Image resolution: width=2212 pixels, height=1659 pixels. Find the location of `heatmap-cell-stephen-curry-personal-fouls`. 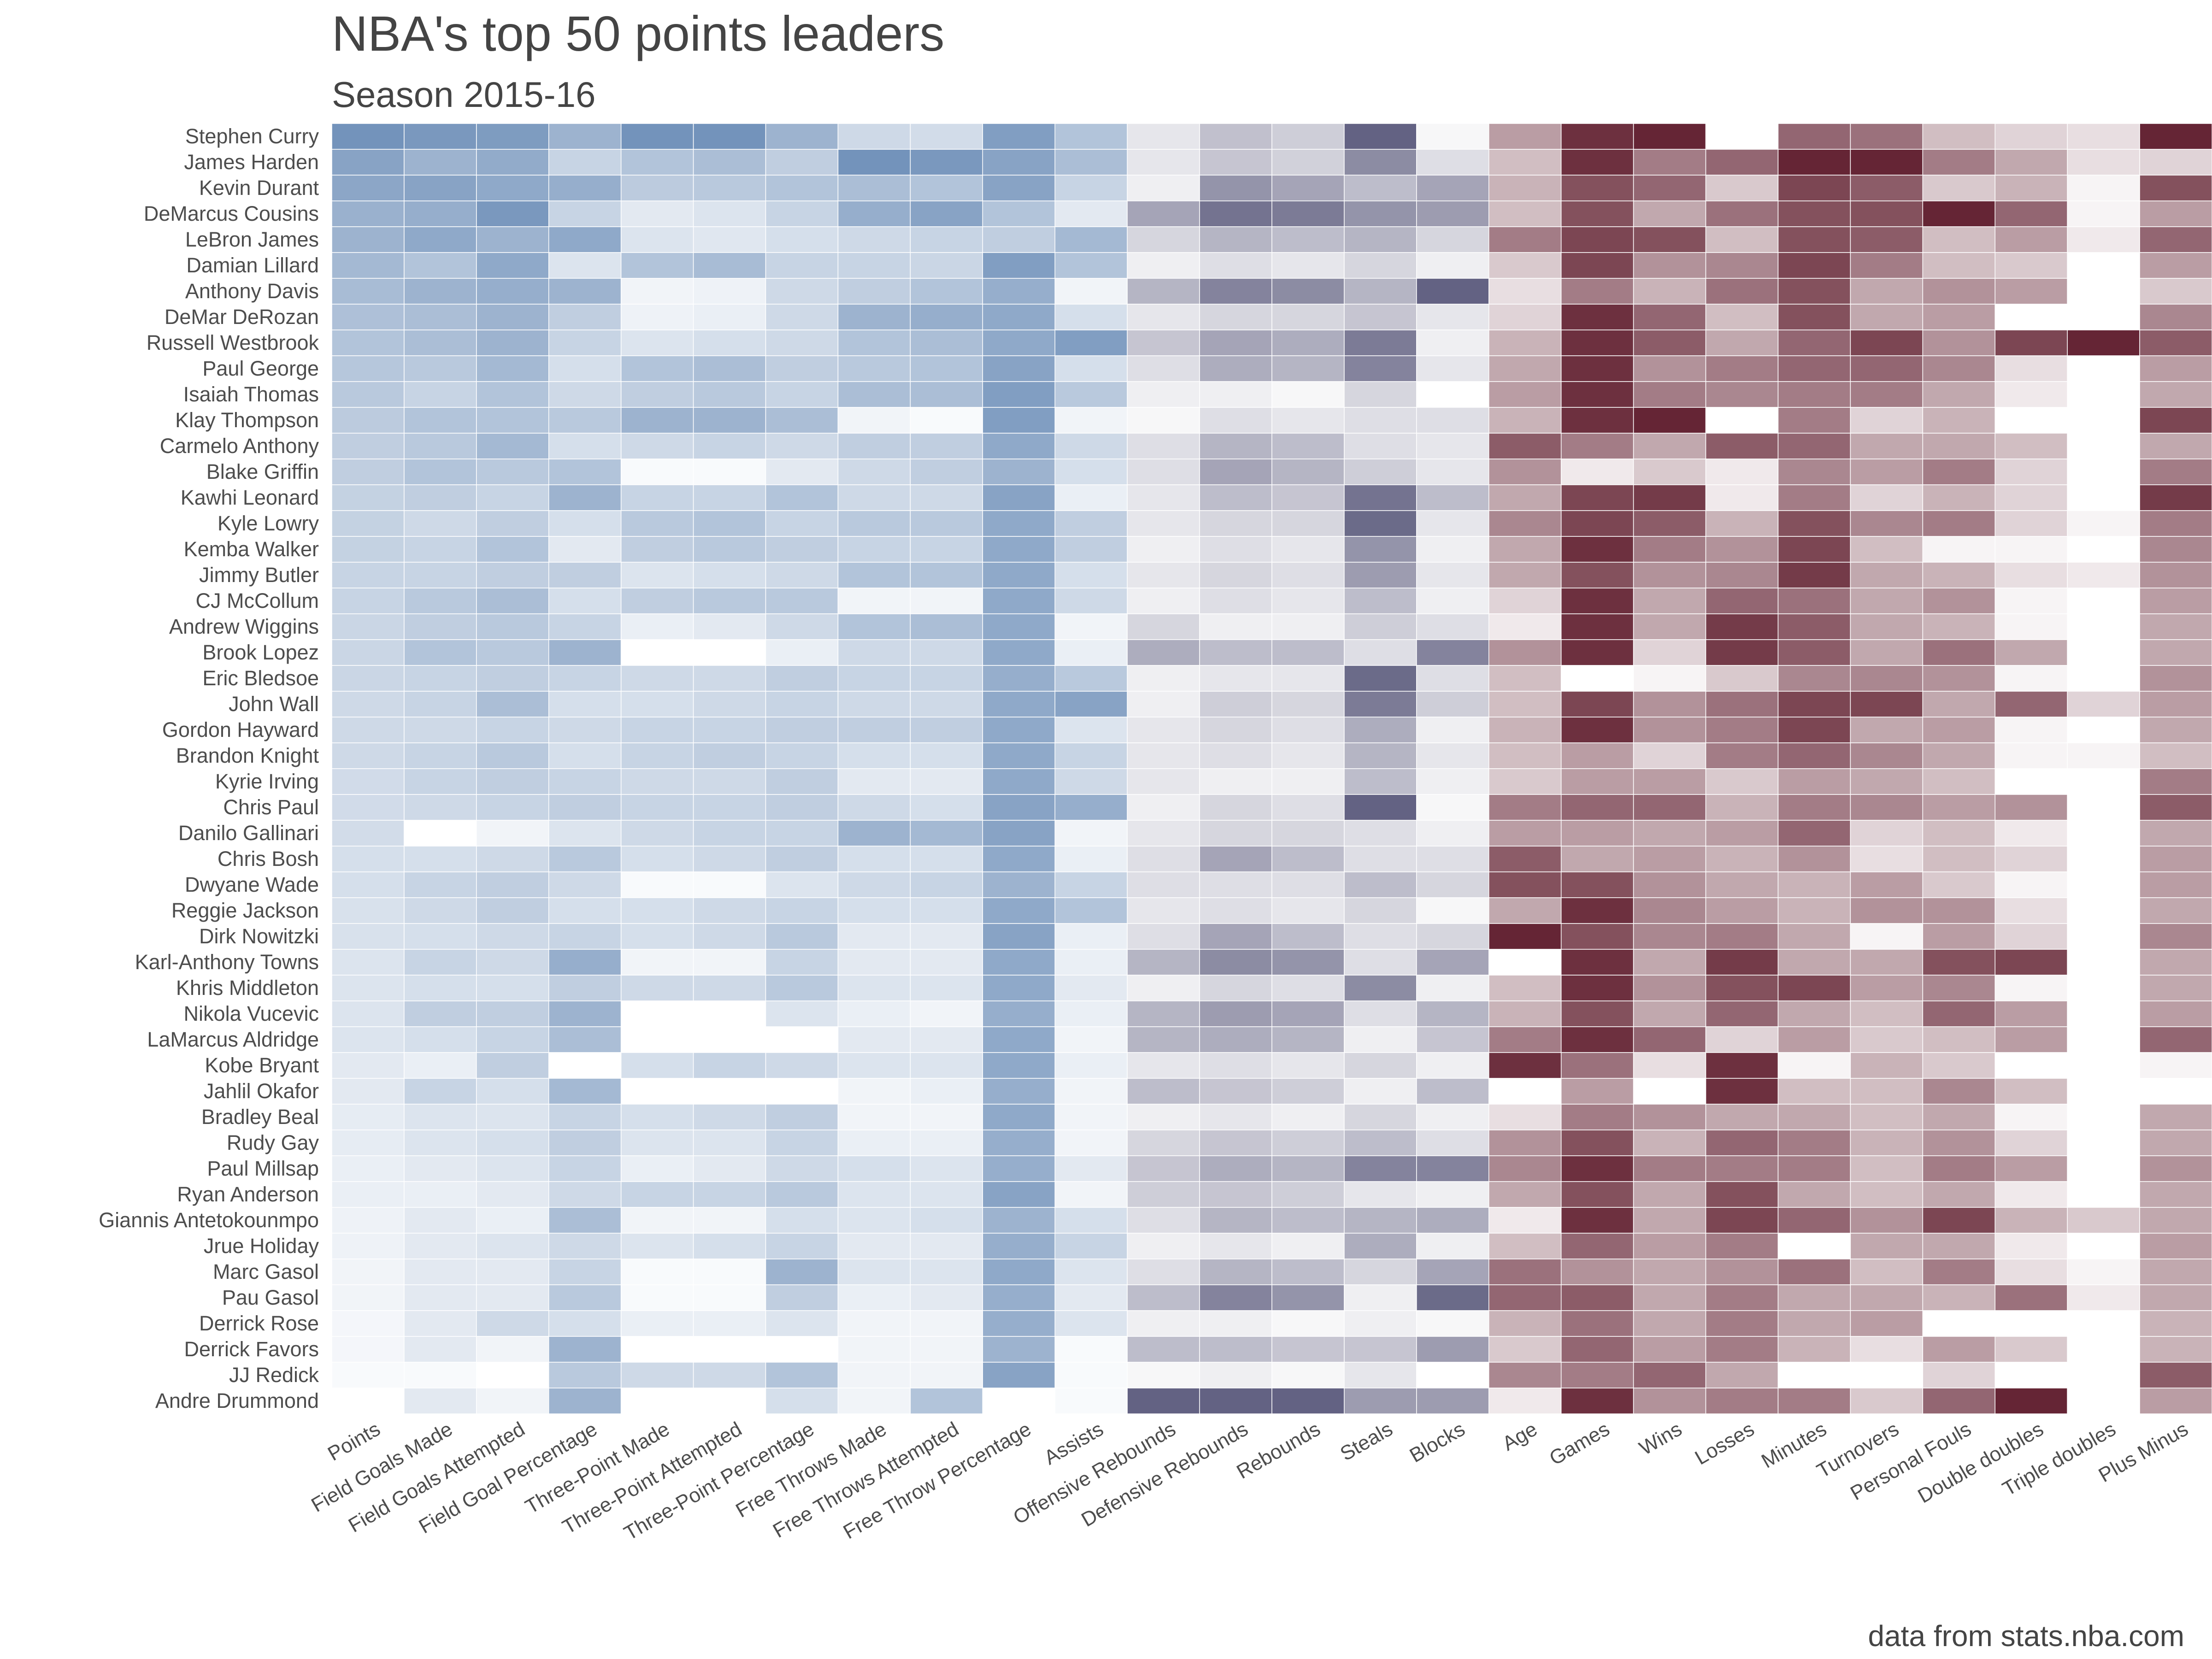

heatmap-cell-stephen-curry-personal-fouls is located at coordinates (1958, 136).